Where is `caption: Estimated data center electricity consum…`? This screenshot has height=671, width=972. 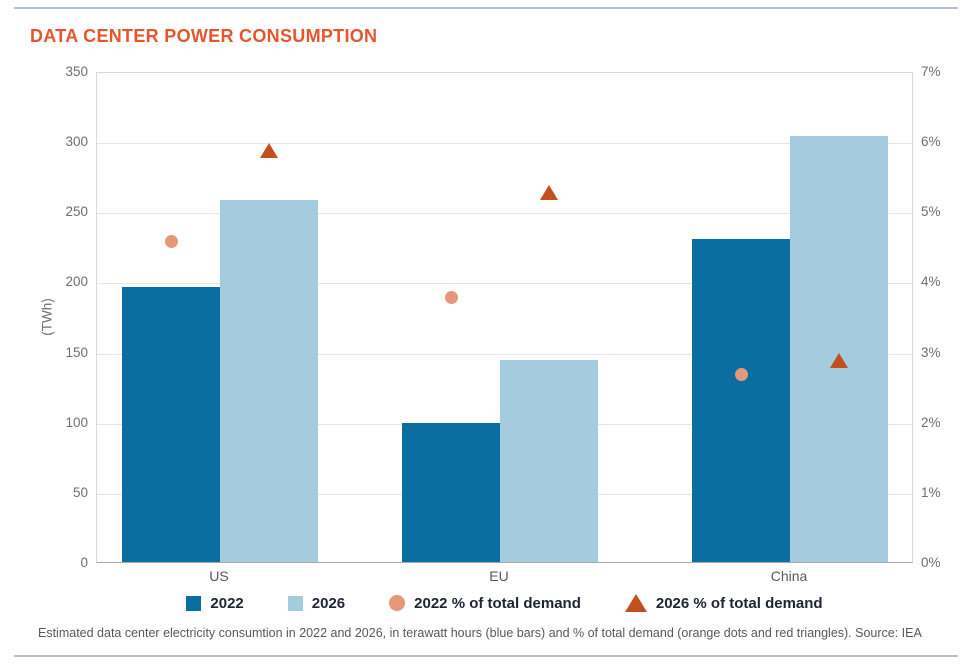 caption: Estimated data center electricity consum… is located at coordinates (480, 633).